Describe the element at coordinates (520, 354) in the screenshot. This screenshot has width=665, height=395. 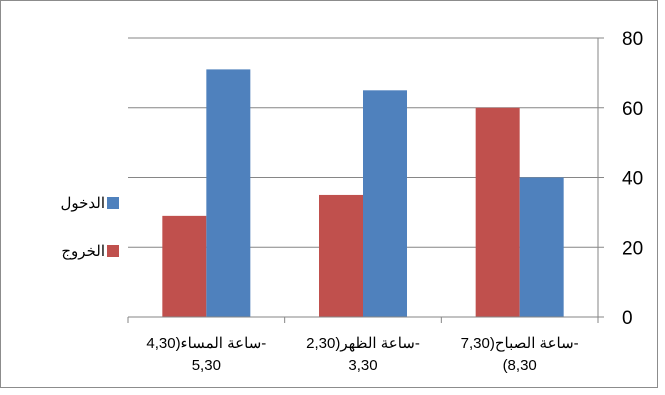
I see `x-tick-label: ساعة الصباح(7,30- (8,30` at that location.